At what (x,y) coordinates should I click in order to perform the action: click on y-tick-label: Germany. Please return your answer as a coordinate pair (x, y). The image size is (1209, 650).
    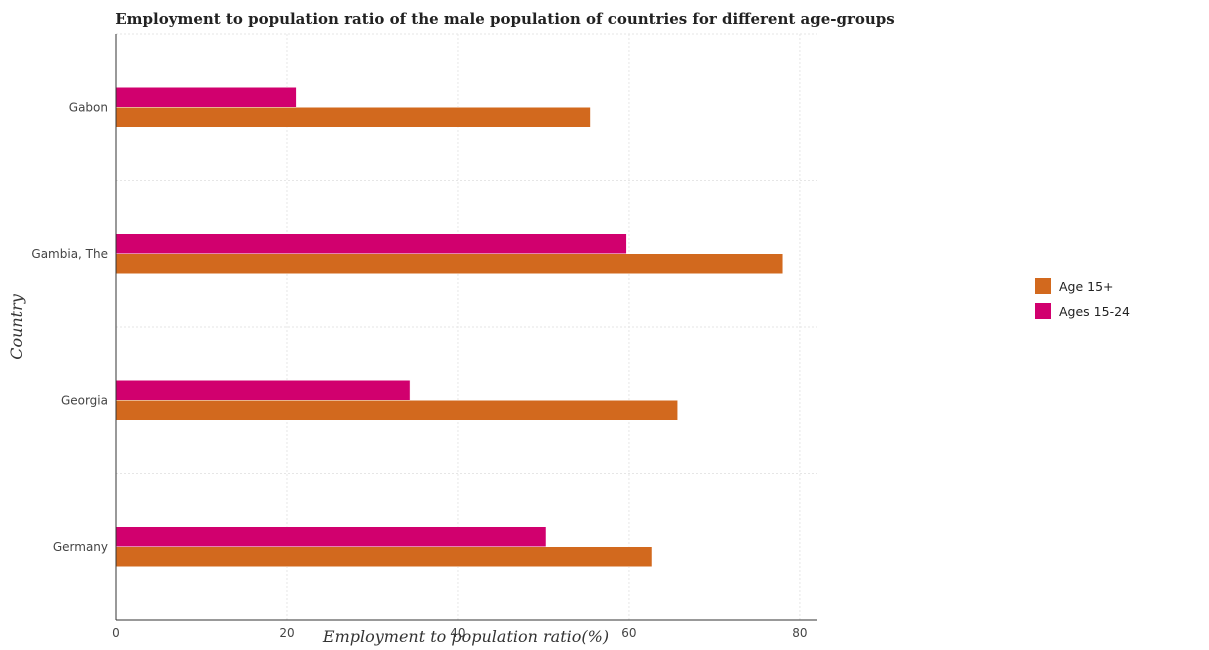
    Looking at the image, I should click on (80, 547).